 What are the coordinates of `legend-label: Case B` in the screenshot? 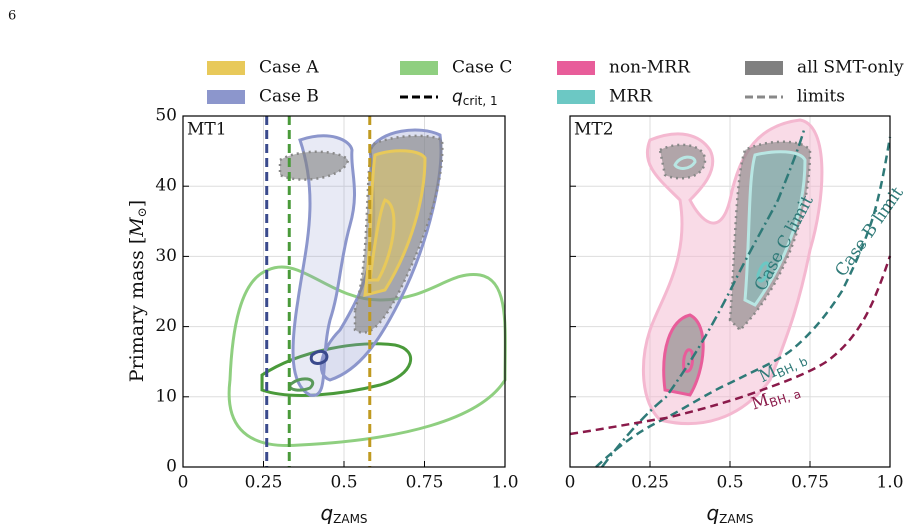 It's located at (289, 97).